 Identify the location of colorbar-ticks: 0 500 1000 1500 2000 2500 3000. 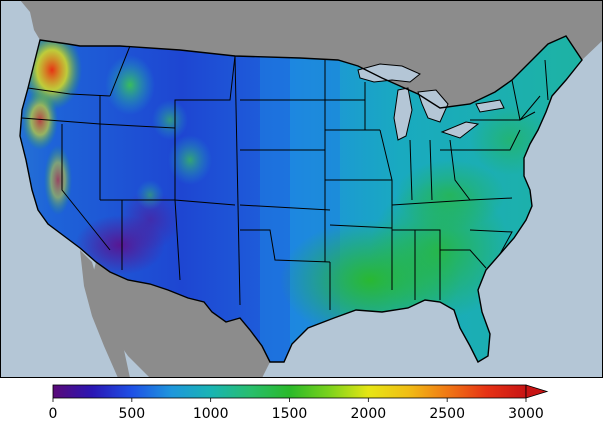
(296, 410).